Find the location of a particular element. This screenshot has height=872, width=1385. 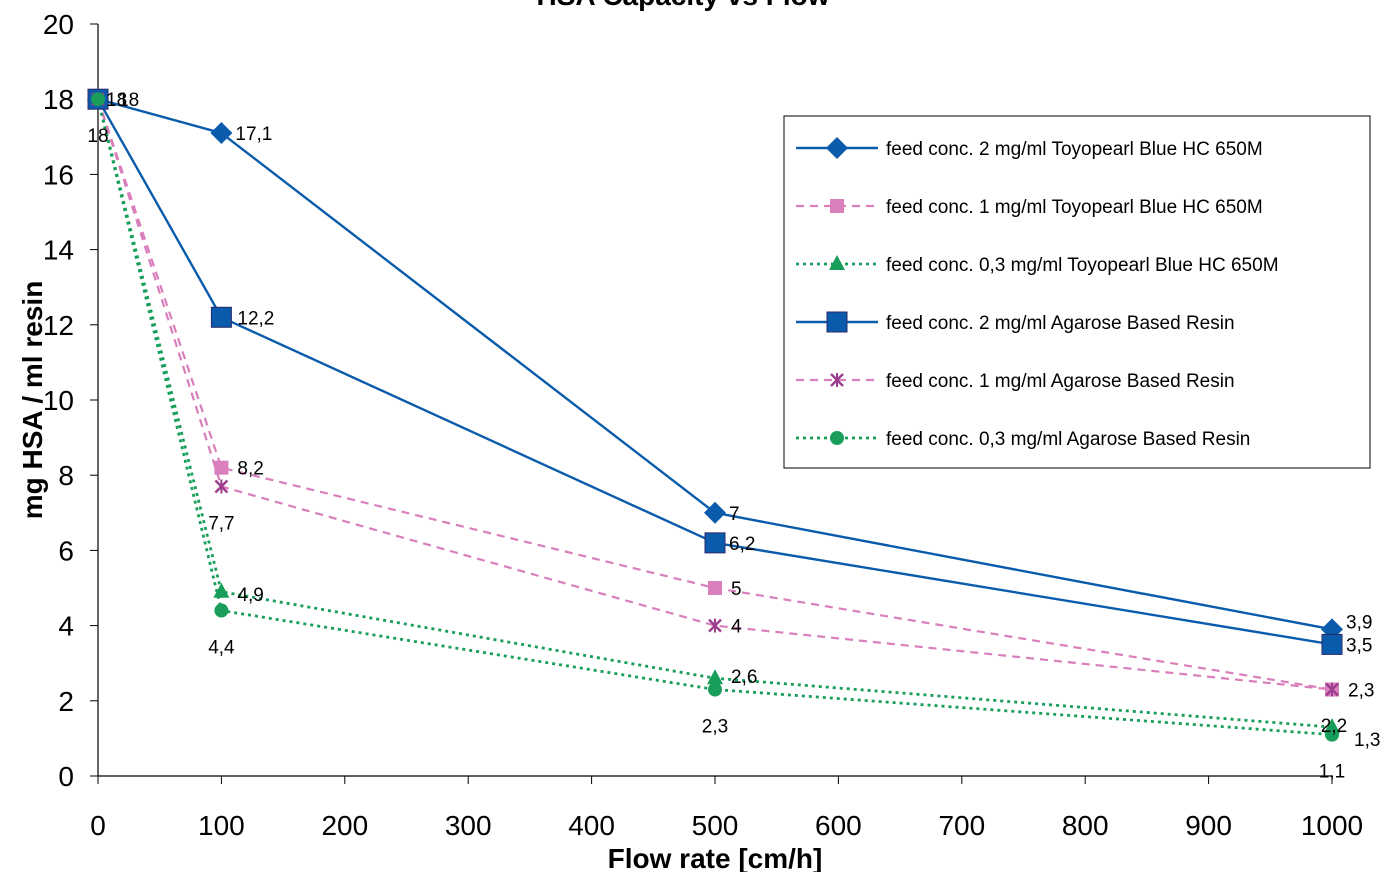

x-tick-label: 600 is located at coordinates (838, 825).